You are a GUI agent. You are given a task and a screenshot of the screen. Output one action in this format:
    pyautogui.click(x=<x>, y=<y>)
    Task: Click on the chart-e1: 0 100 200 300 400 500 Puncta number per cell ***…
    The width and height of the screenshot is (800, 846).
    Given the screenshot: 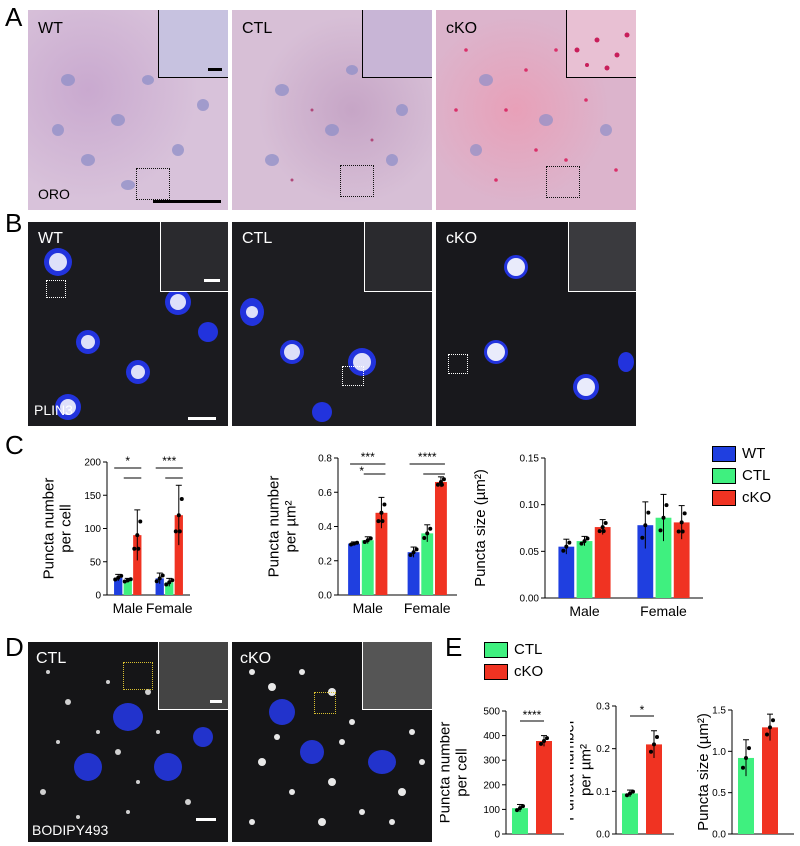 What is the action you would take?
    pyautogui.click(x=502, y=774)
    